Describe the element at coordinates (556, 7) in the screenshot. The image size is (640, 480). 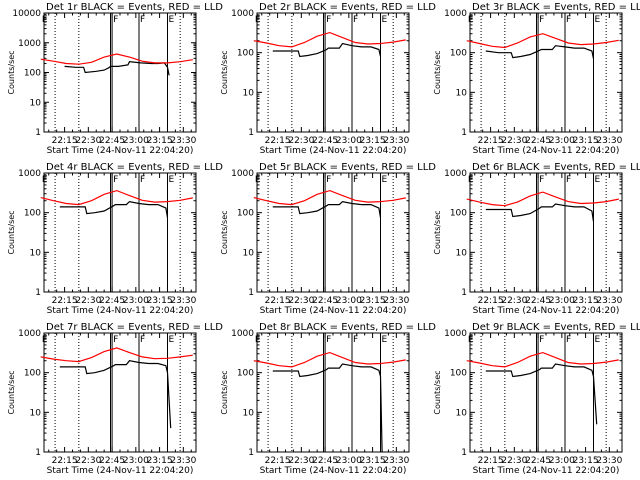
I see `panel-title: Det 3r BLACK = Events, RED = LLD` at that location.